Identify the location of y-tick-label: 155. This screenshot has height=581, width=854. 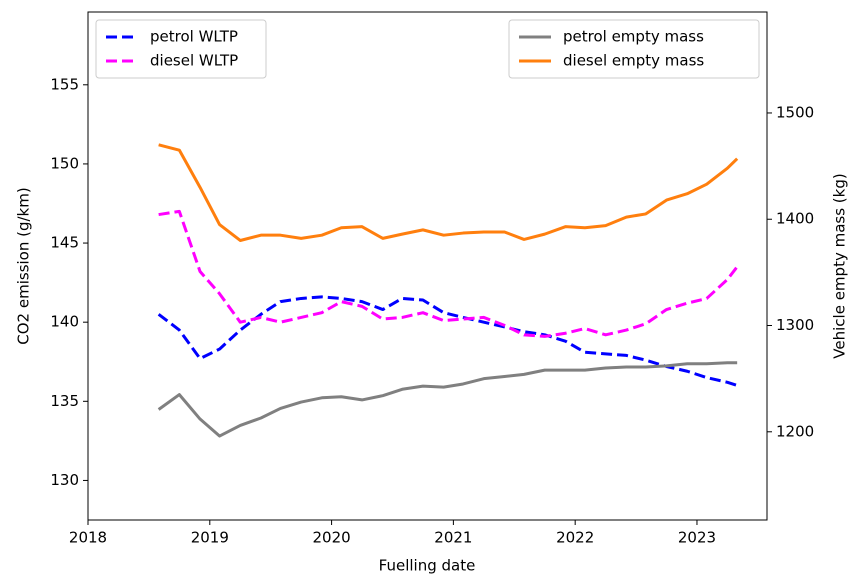
(64, 84).